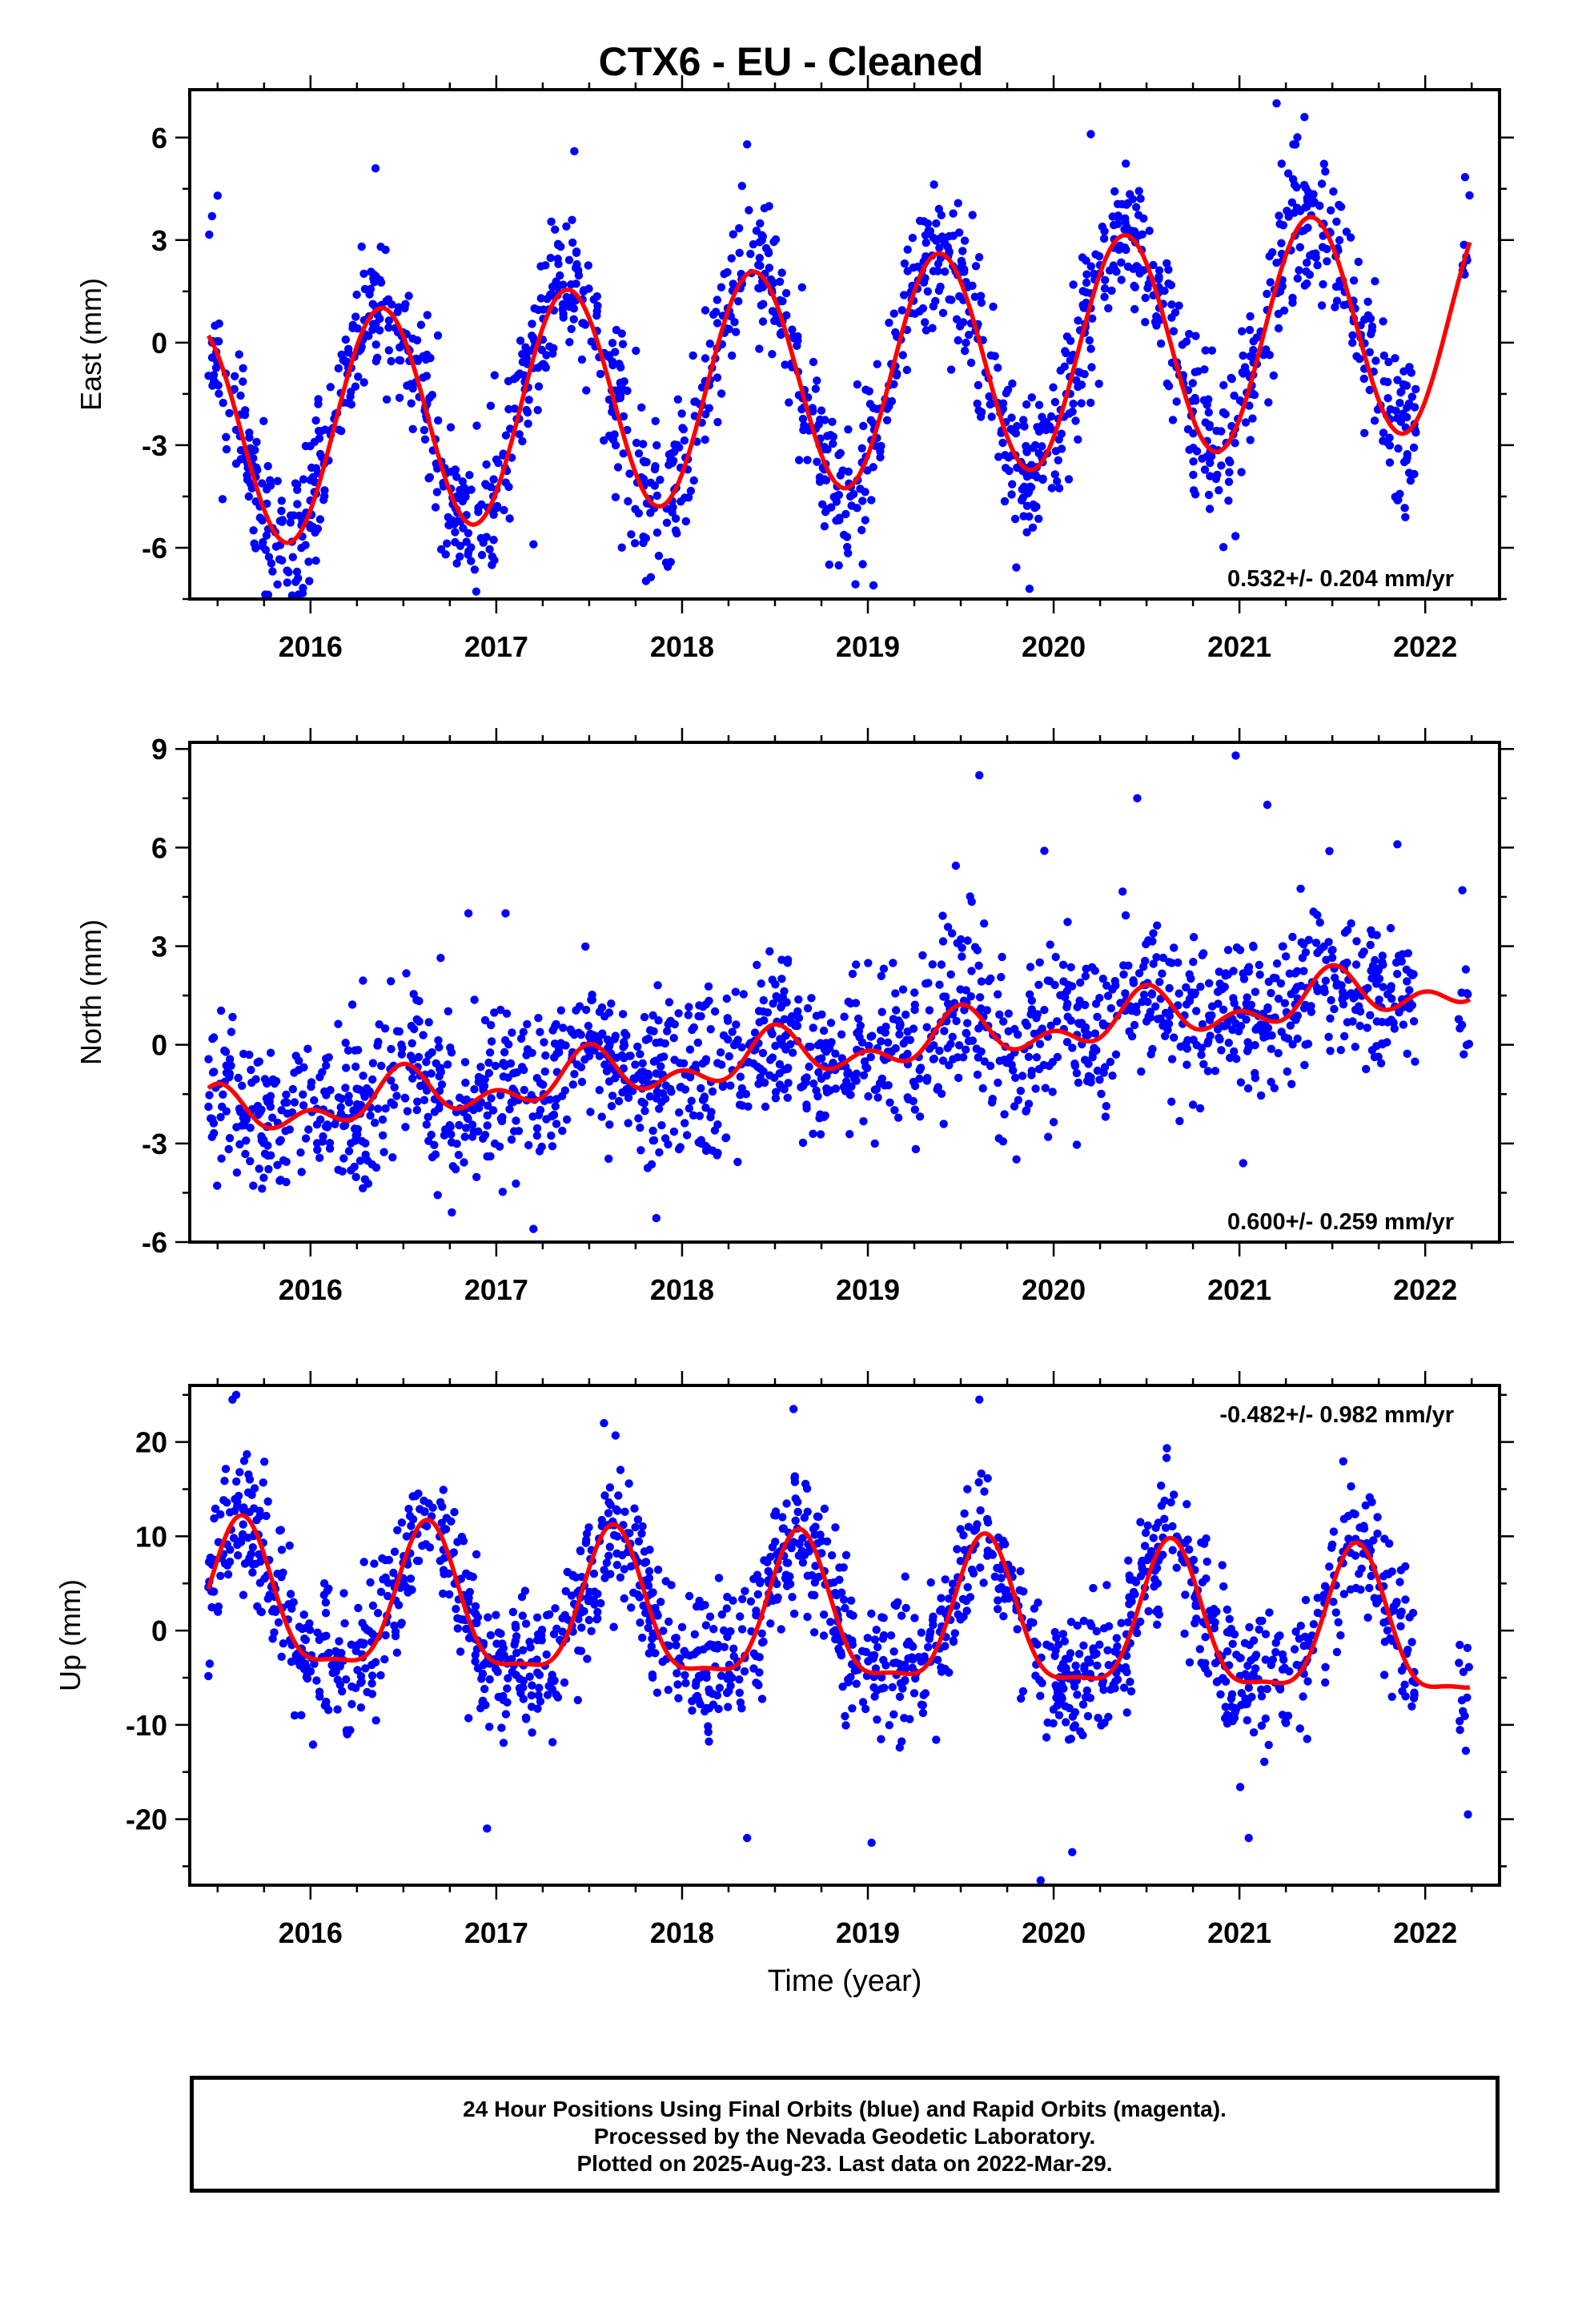  I want to click on y-tick-label: 9, so click(159, 749).